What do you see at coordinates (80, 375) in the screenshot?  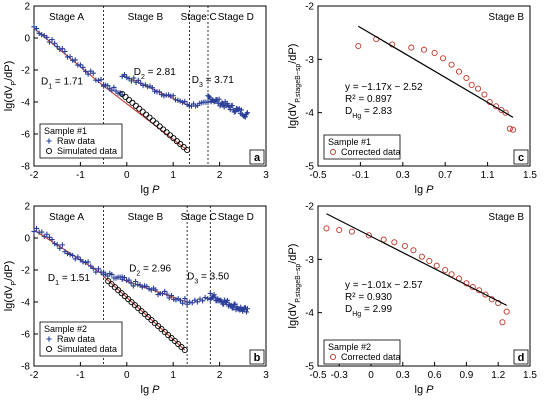 I see `x-tick-label: -1` at bounding box center [80, 375].